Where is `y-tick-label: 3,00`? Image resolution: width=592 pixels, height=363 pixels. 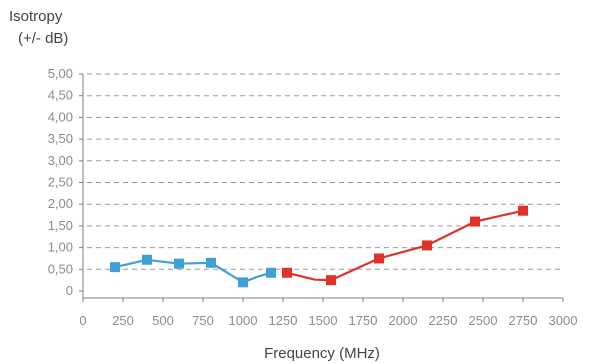
y-tick-label: 3,00 is located at coordinates (60, 160).